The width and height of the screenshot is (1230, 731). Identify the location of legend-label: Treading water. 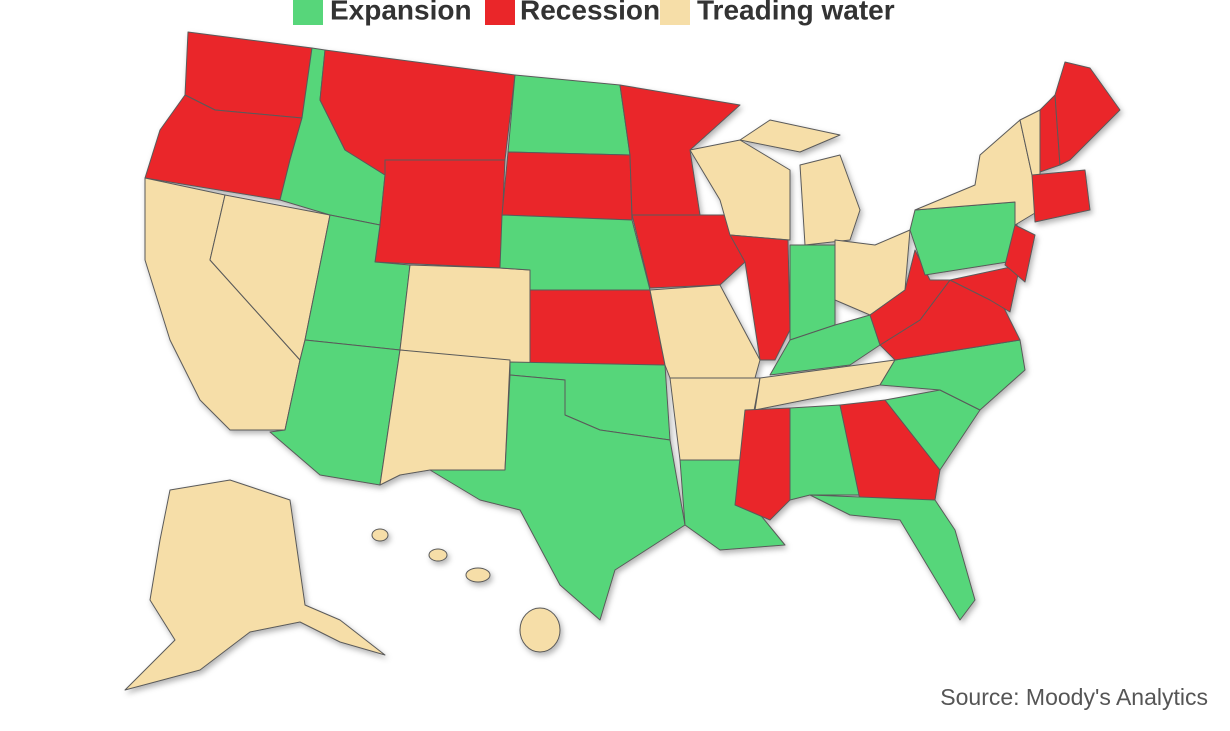
(796, 12).